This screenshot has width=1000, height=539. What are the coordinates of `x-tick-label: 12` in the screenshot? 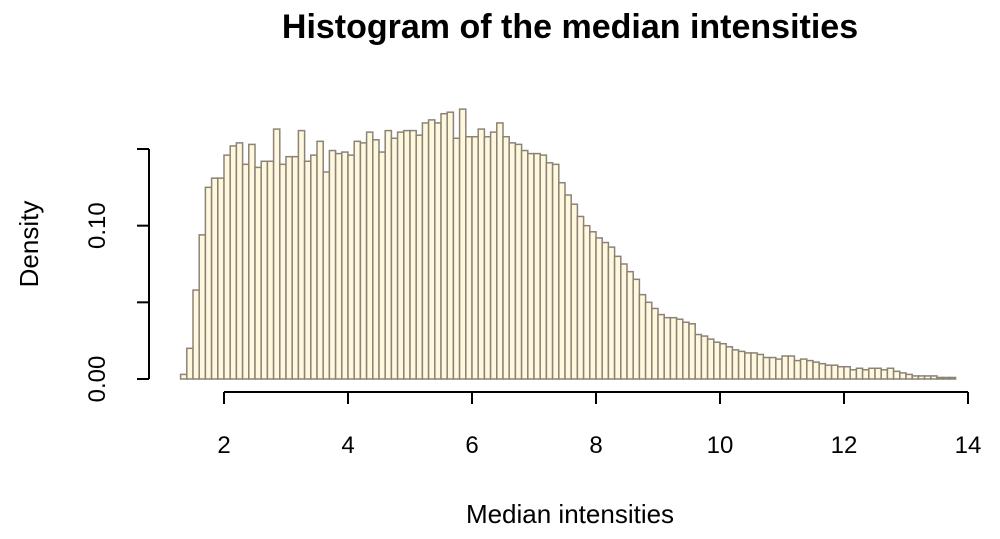 It's located at (844, 445).